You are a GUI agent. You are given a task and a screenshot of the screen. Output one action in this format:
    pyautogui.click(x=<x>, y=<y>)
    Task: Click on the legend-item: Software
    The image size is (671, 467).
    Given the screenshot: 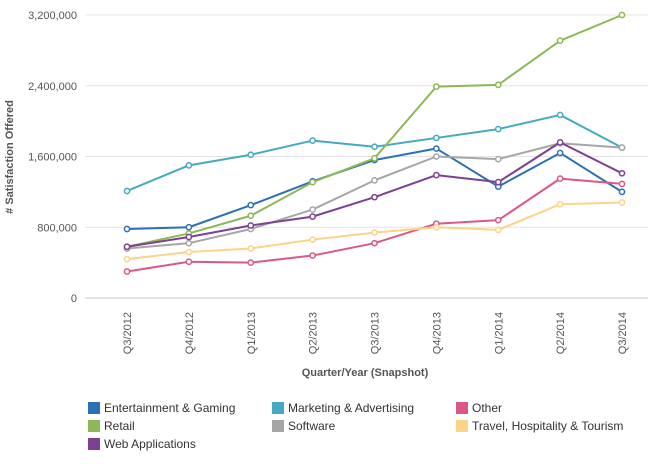 What is the action you would take?
    pyautogui.click(x=304, y=426)
    